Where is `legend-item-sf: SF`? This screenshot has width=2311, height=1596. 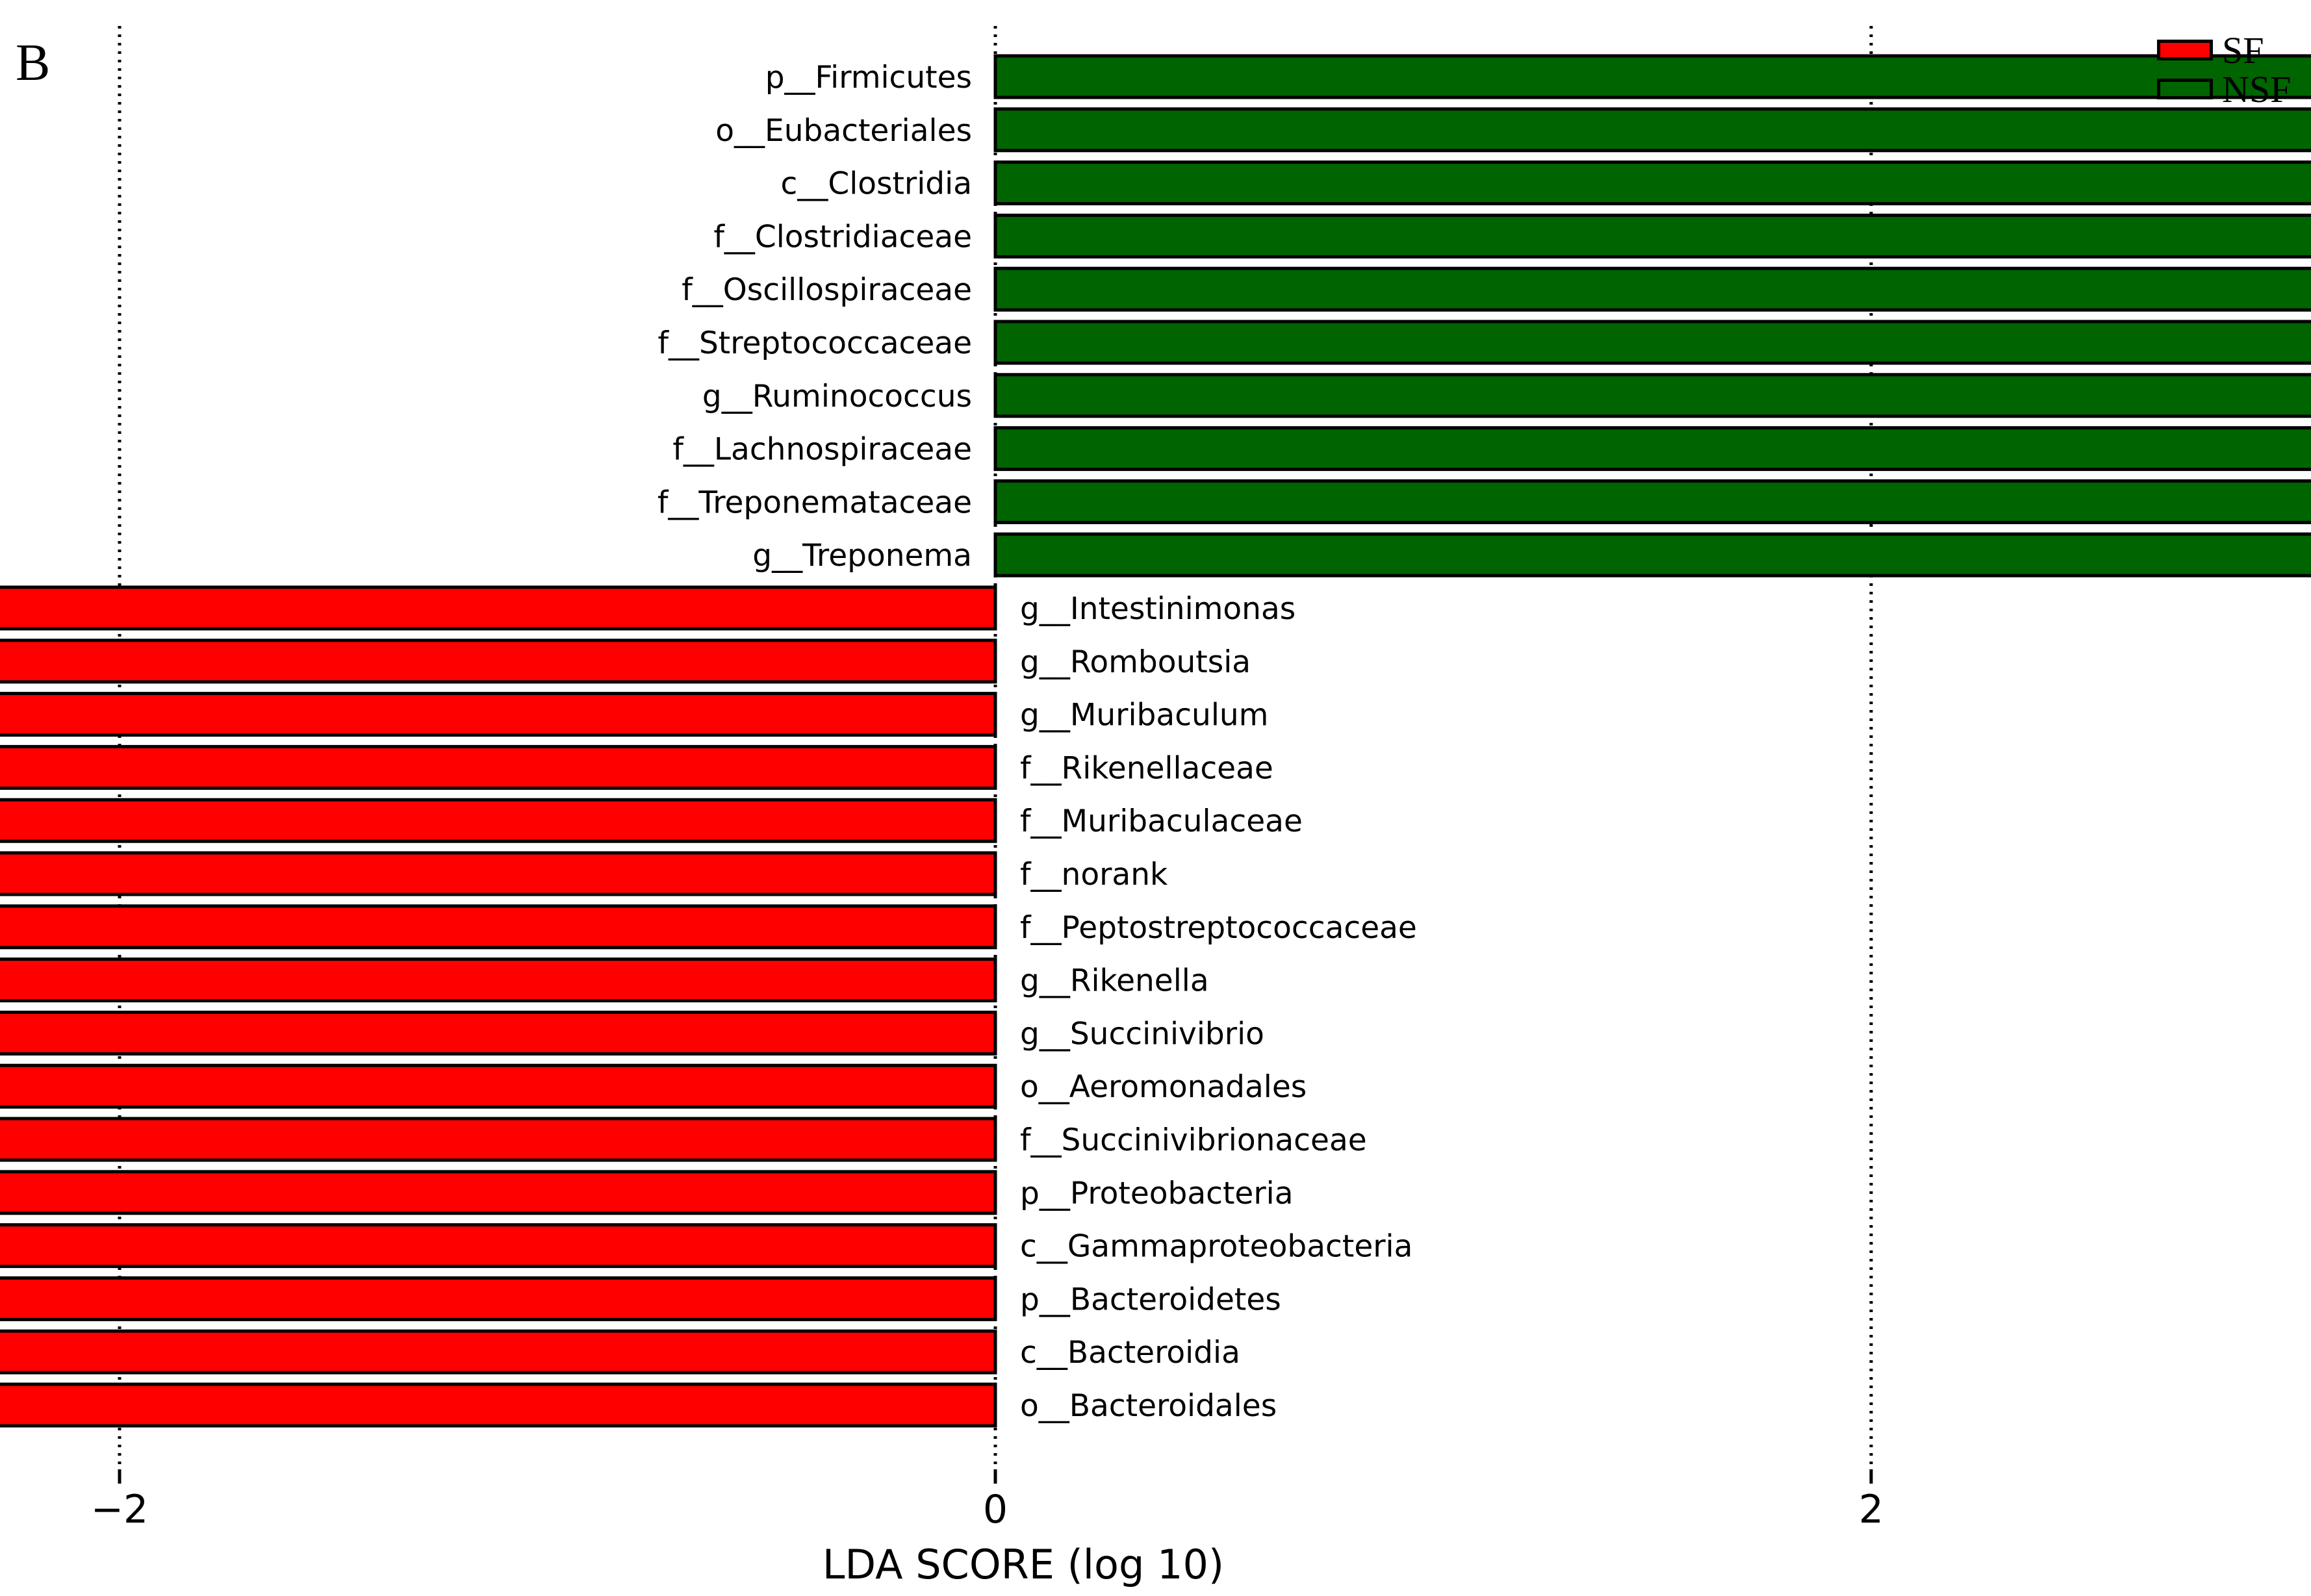
legend-item-sf: SF is located at coordinates (2224, 50).